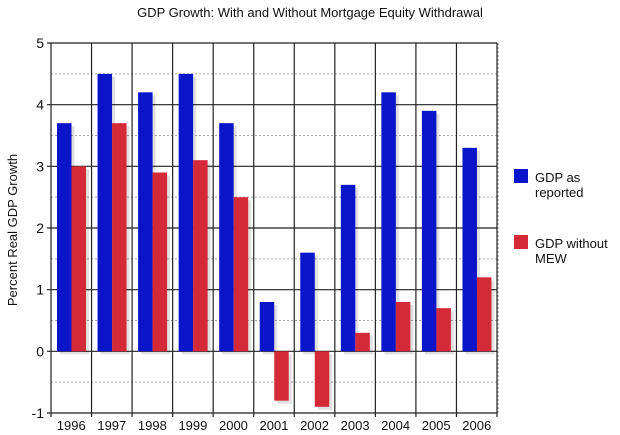  I want to click on legend-label: GDP as, so click(558, 177).